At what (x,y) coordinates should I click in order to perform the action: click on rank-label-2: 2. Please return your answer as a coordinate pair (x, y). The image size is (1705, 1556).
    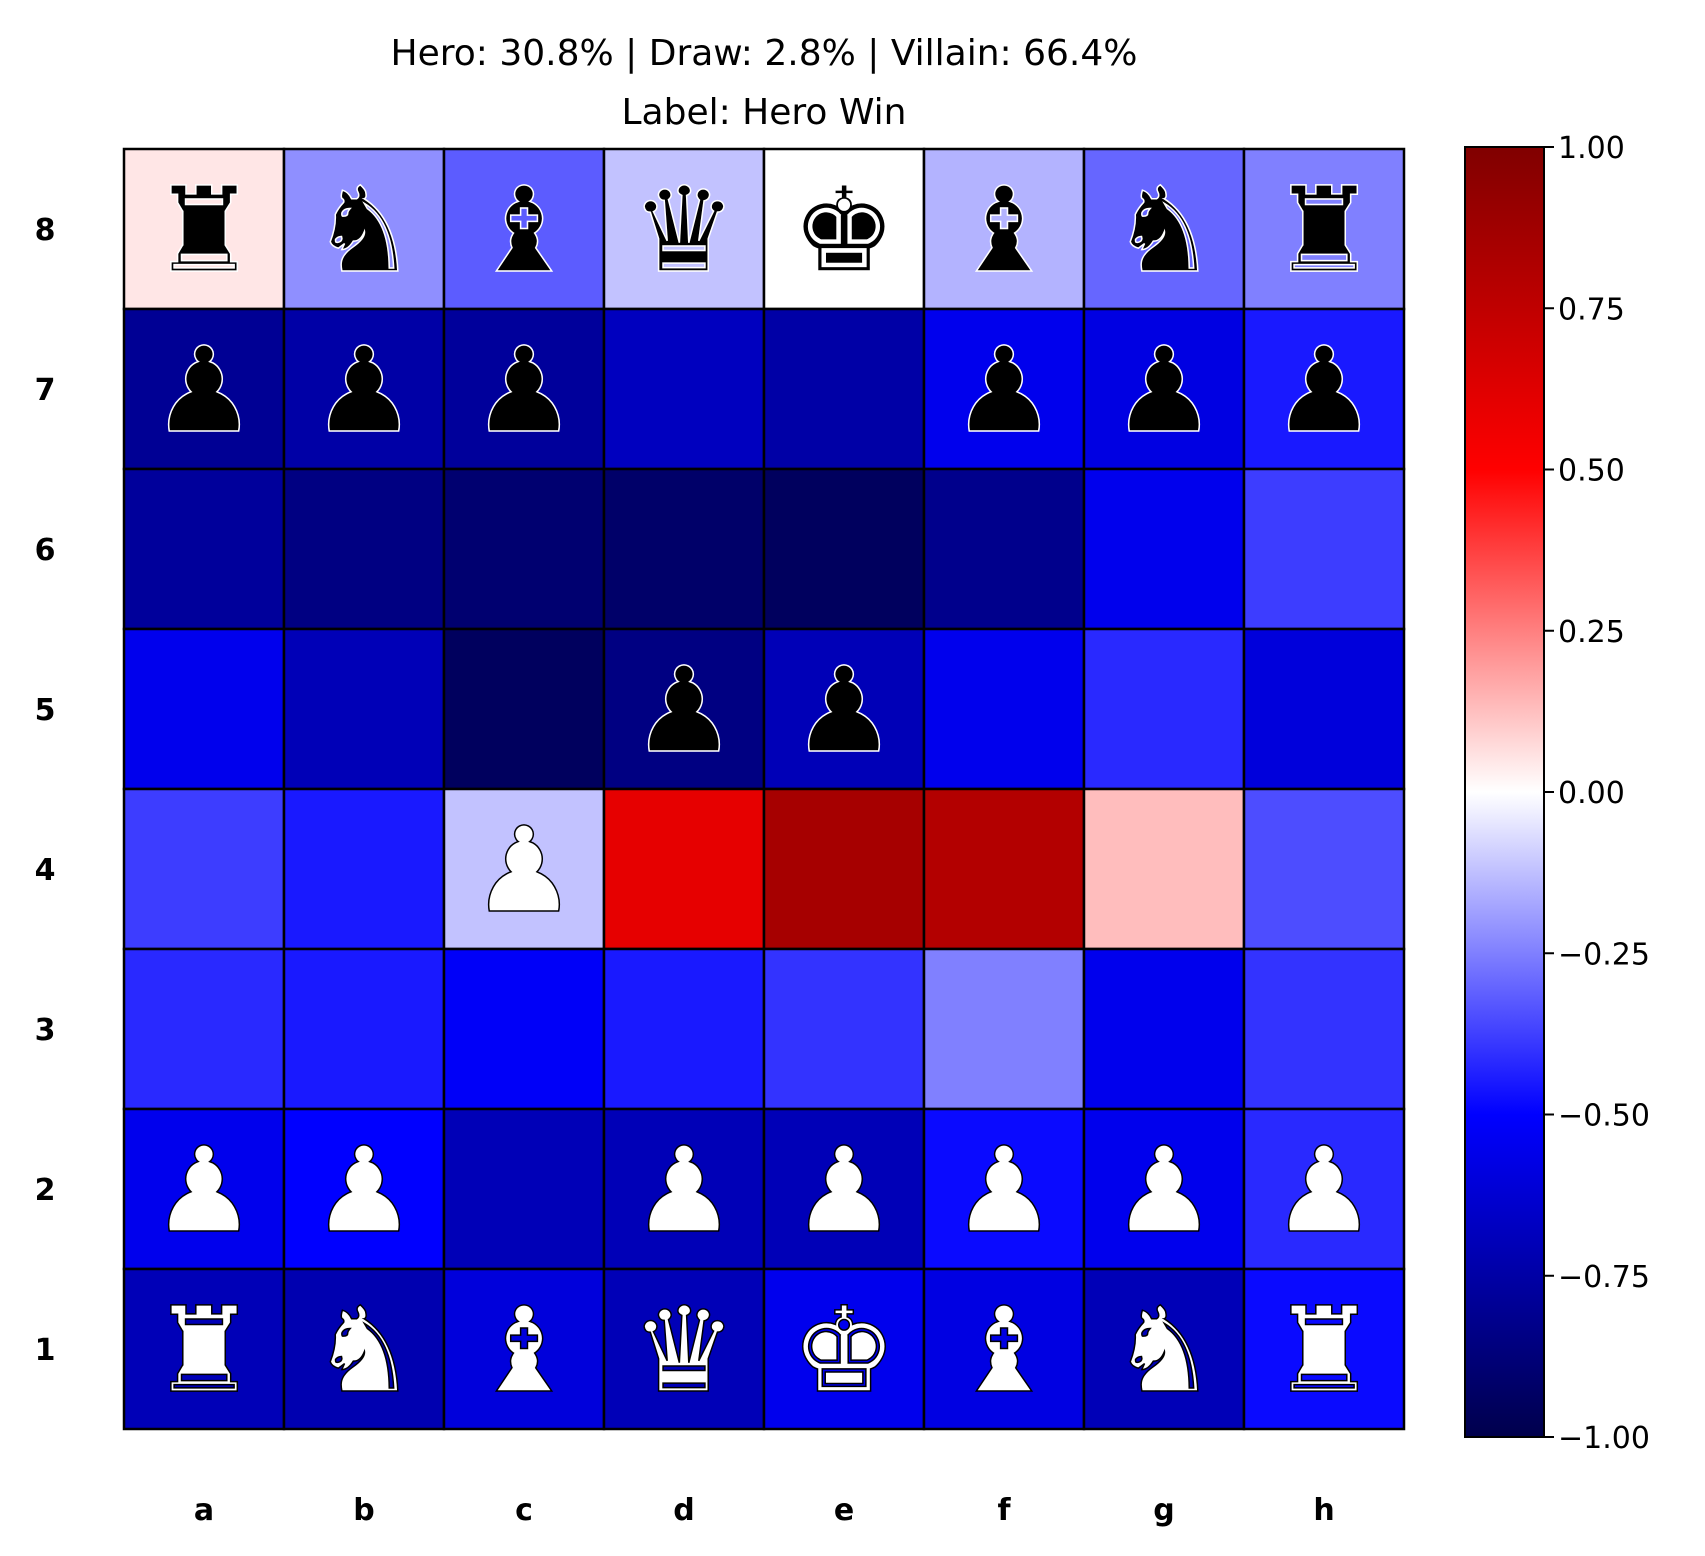
    Looking at the image, I should click on (45, 1190).